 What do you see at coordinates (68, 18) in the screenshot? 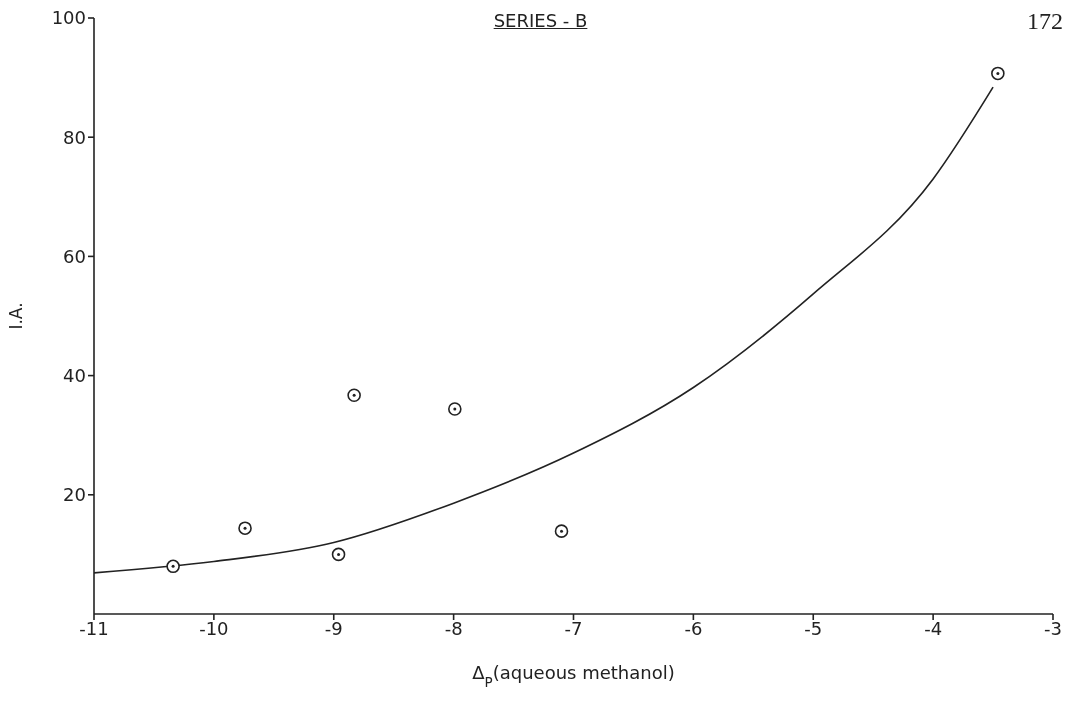
I see `y-tick-label: 100` at bounding box center [68, 18].